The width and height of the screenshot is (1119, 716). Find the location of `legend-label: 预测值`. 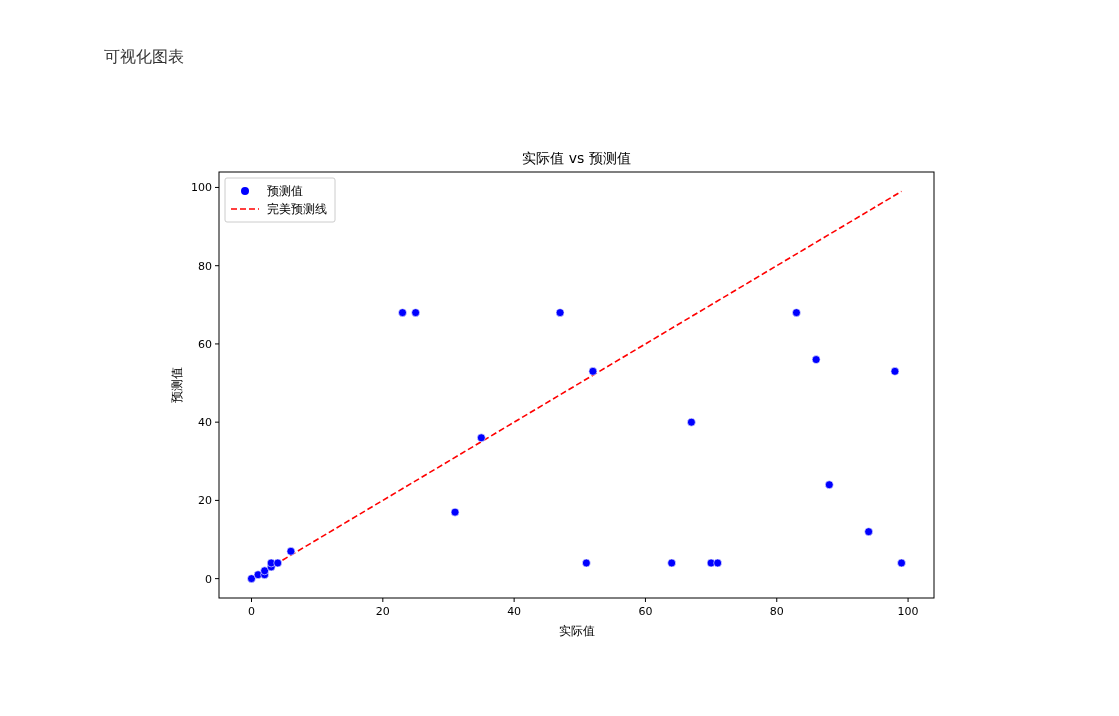

legend-label: 预测值 is located at coordinates (285, 191).